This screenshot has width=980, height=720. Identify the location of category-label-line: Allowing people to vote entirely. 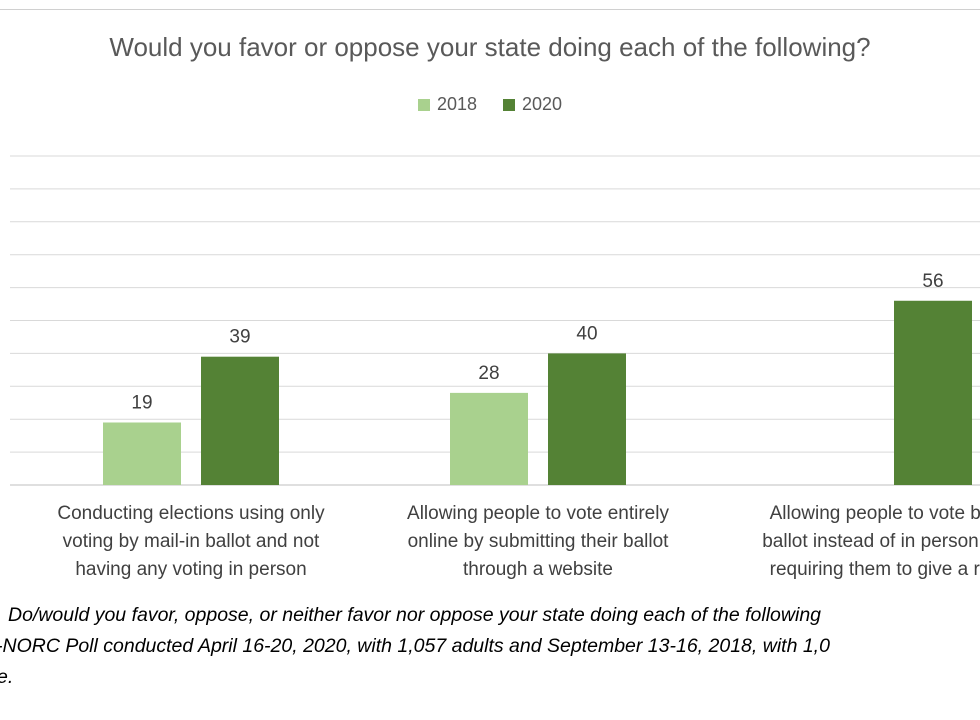
(538, 513).